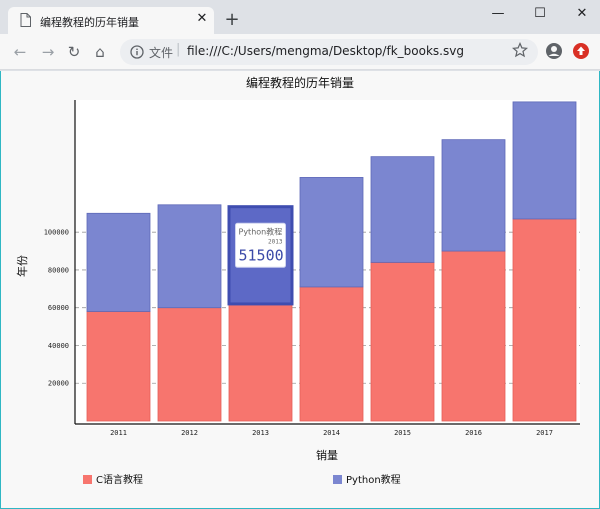 Image resolution: width=600 pixels, height=509 pixels. Describe the element at coordinates (331, 232) in the screenshot. I see `bar-python-2014` at that location.